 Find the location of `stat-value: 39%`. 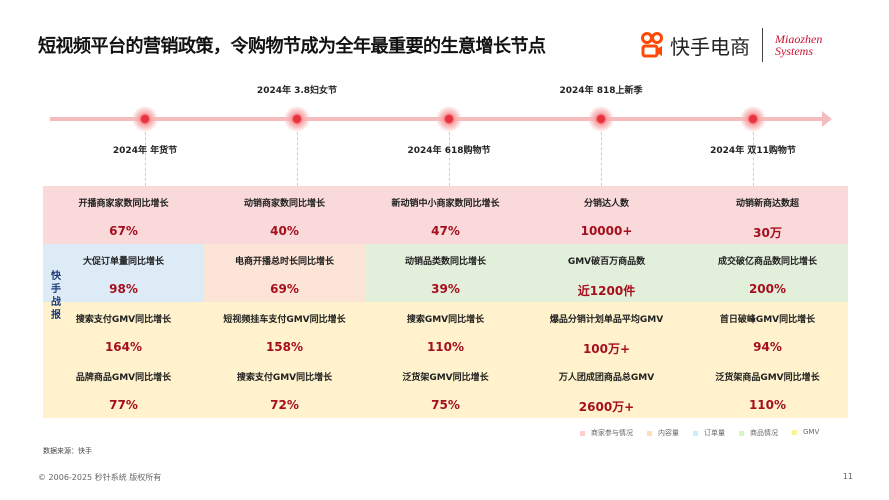

stat-value: 39% is located at coordinates (445, 289).